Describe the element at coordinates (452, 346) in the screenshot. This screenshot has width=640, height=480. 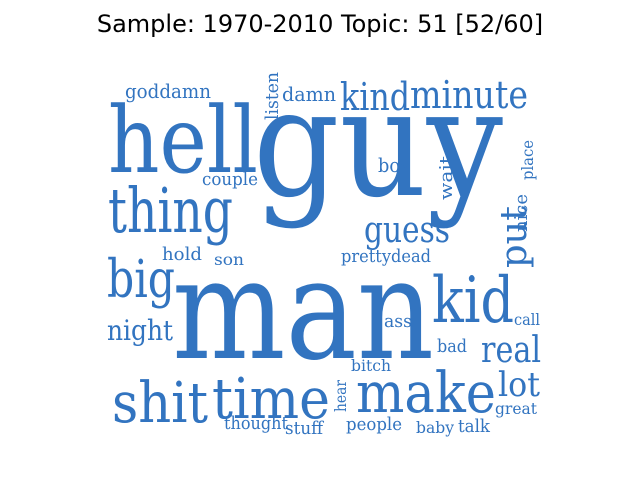
I see `word-bad: bad` at that location.